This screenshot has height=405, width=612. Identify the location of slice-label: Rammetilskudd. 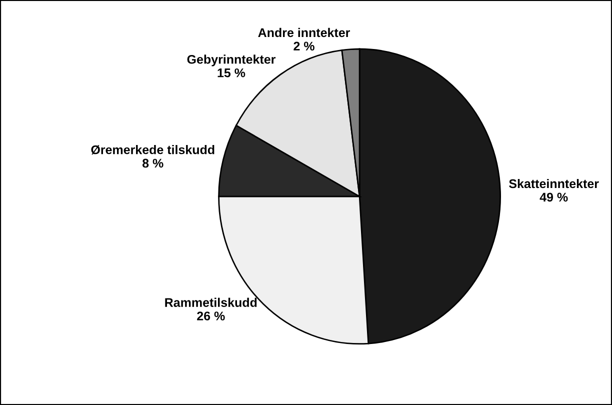
(211, 302).